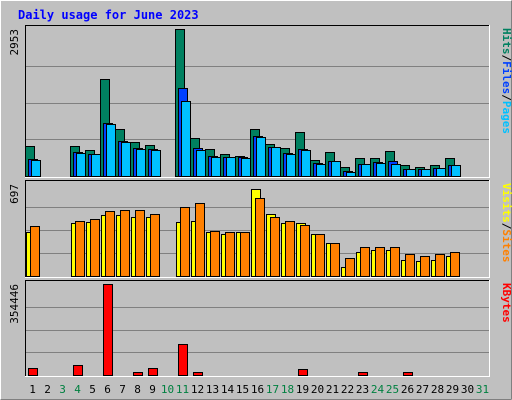 The height and width of the screenshot is (400, 512). Describe the element at coordinates (407, 389) in the screenshot. I see `x-tick-label: 26` at that location.